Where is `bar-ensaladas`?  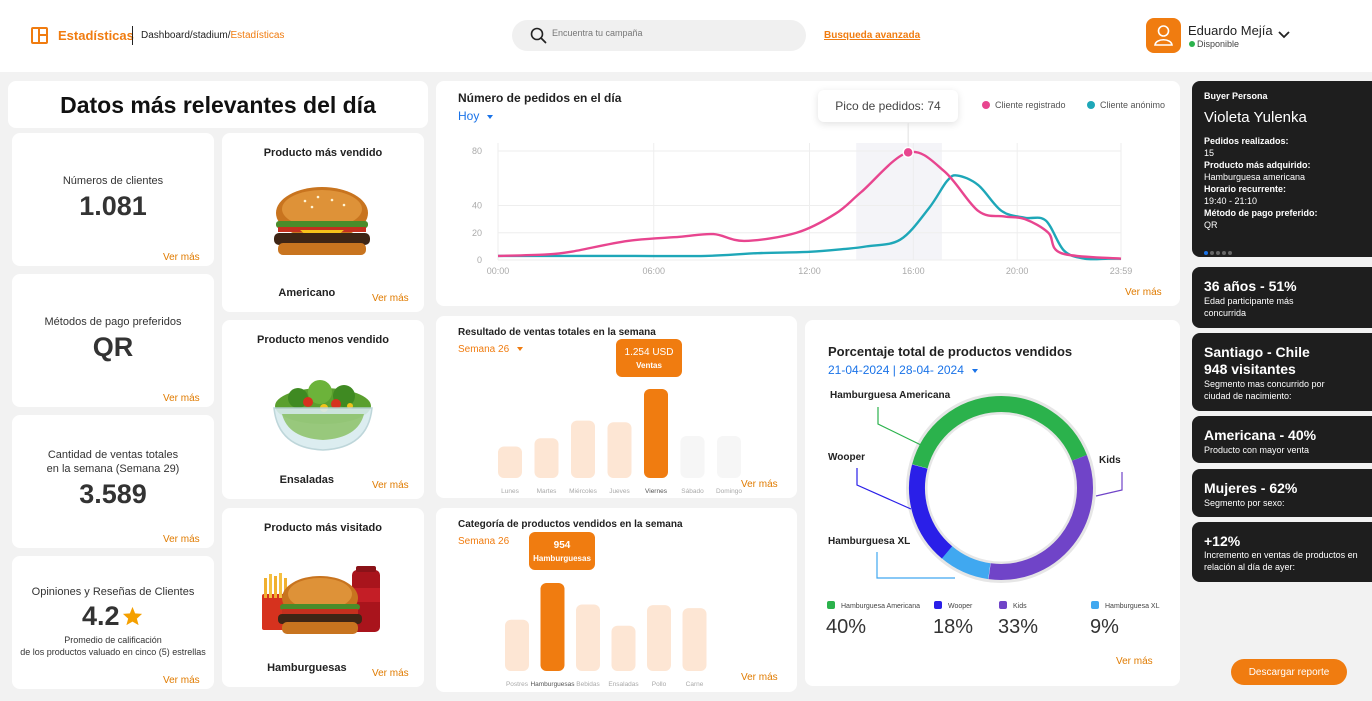 bar-ensaladas is located at coordinates (623, 648).